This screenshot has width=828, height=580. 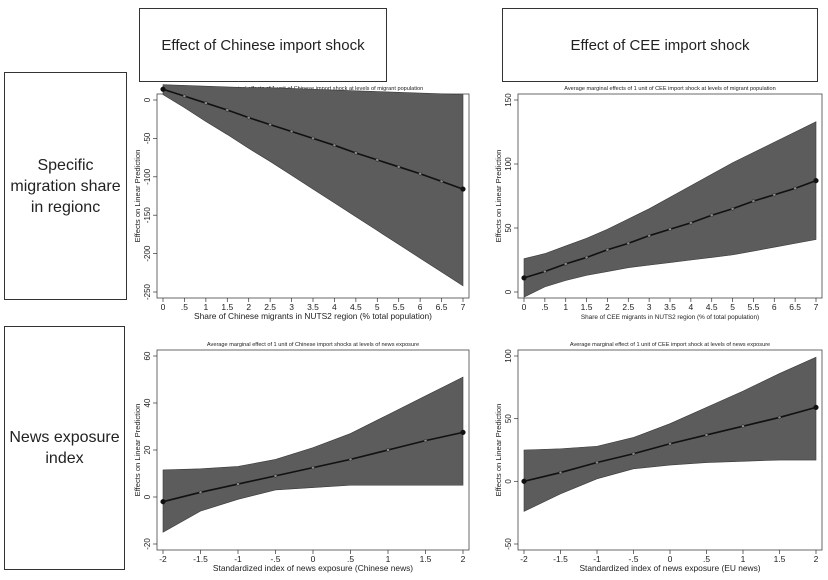 I want to click on row-header-migration: Specific migration share in regionc, so click(x=65, y=186).